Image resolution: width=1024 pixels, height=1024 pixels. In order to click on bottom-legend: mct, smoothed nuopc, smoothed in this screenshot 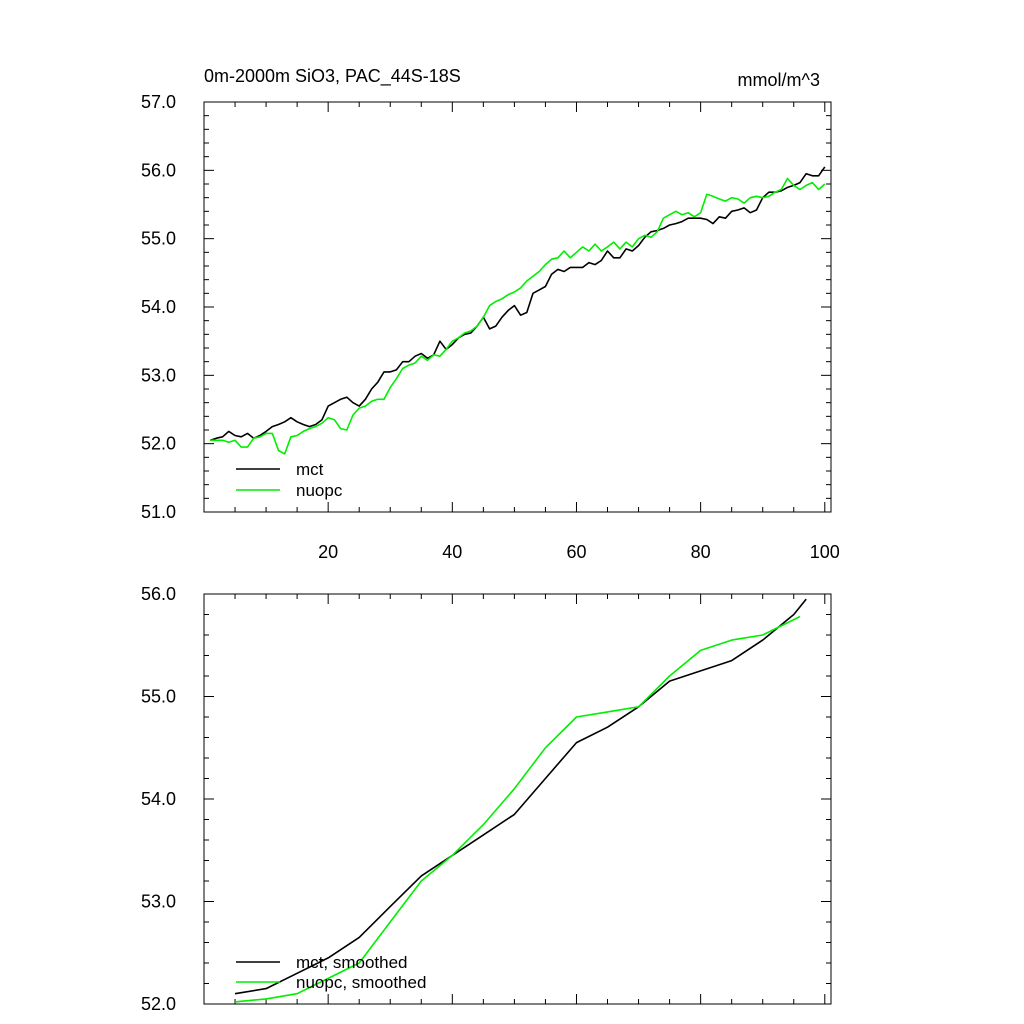, I will do `click(331, 972)`.